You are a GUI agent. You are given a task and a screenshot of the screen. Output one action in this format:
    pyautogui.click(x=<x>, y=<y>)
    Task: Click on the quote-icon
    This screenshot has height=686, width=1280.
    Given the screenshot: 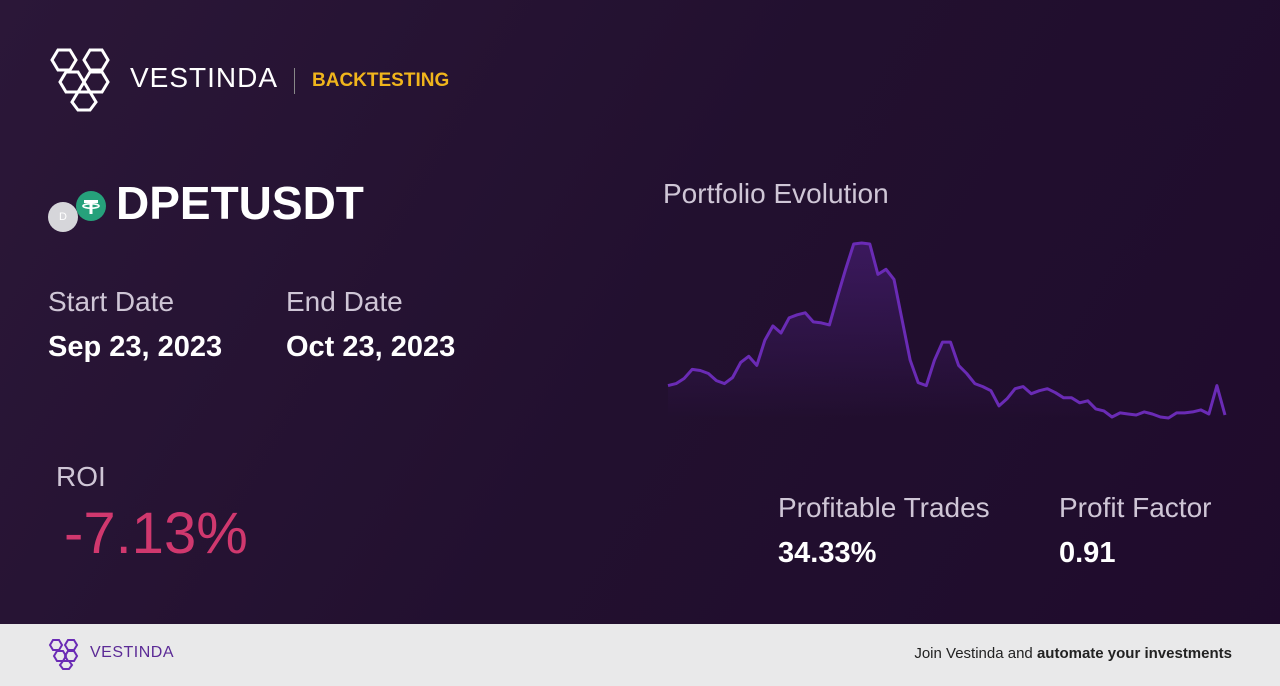 What is the action you would take?
    pyautogui.click(x=91, y=206)
    